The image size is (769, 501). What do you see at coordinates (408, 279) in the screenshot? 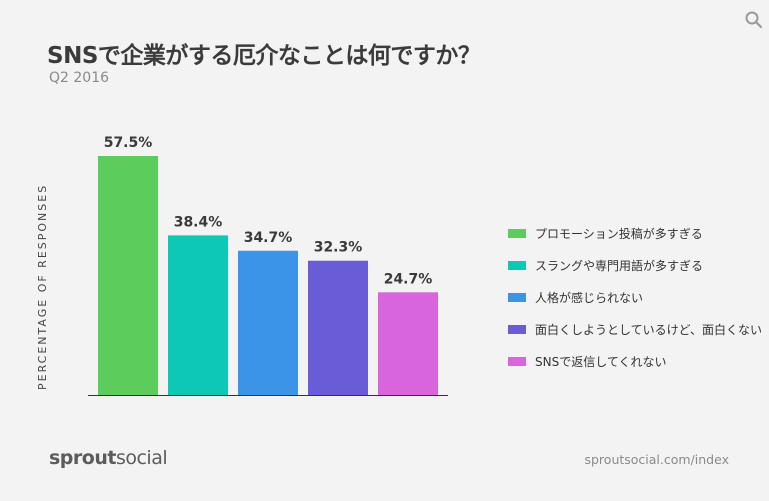
I see `data-label-5: 24.7%` at bounding box center [408, 279].